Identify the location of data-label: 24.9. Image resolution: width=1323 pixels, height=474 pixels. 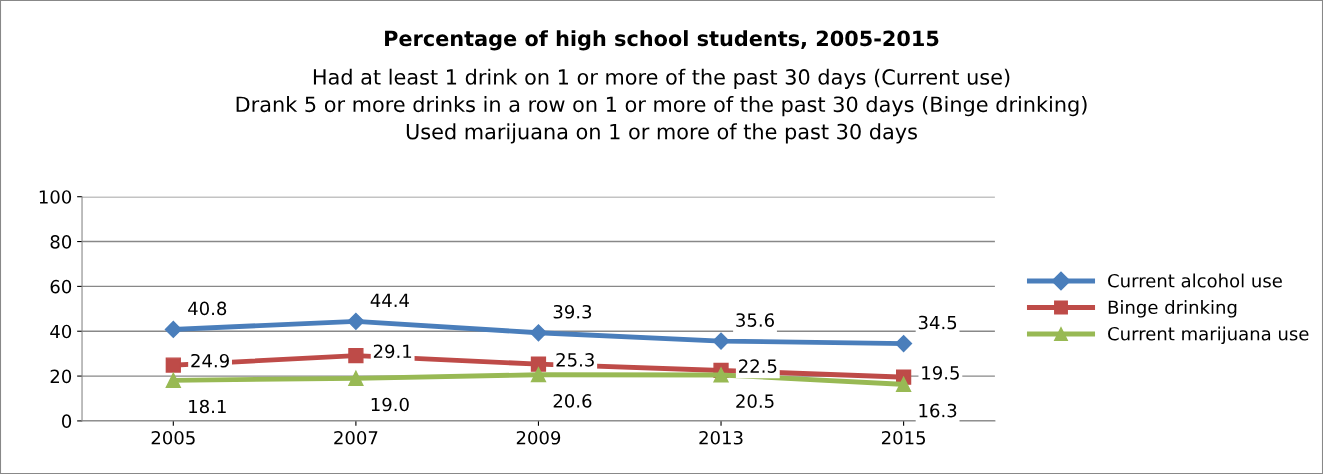
(210, 360).